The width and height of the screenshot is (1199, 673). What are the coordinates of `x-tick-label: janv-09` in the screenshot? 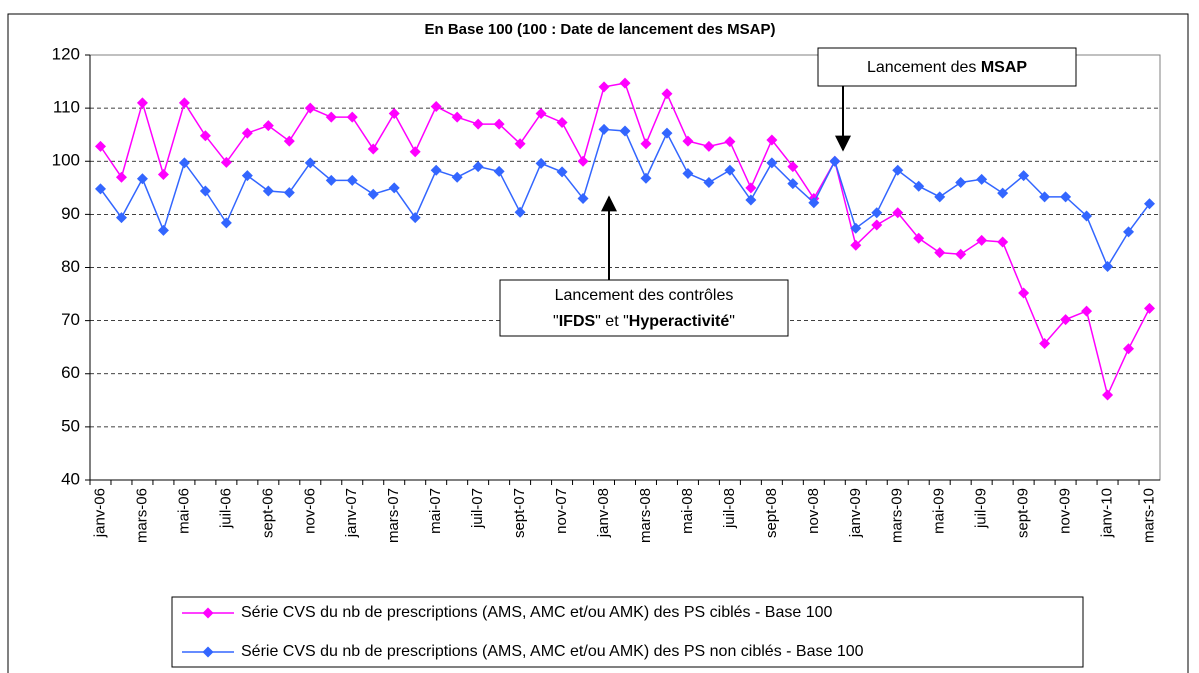 It's located at (855, 513).